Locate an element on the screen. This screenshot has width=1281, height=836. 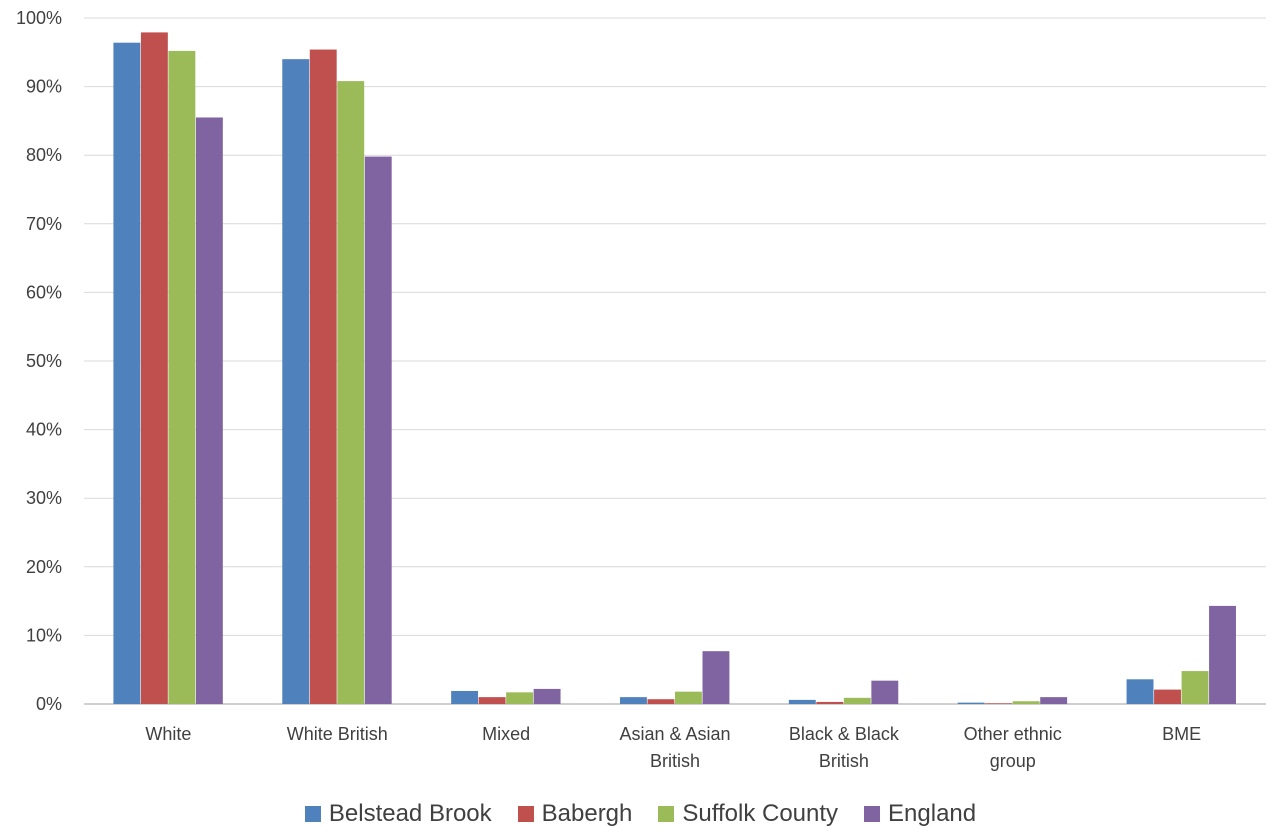
legend-label: Suffolk County is located at coordinates (760, 813).